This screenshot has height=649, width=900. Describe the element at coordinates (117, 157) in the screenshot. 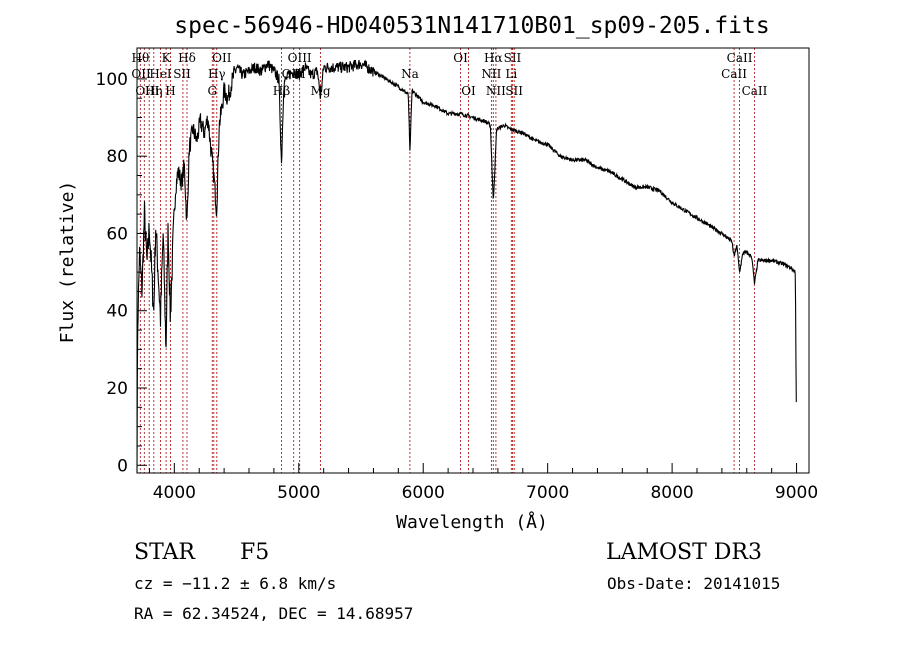

I see `y-tick-label: 80` at that location.